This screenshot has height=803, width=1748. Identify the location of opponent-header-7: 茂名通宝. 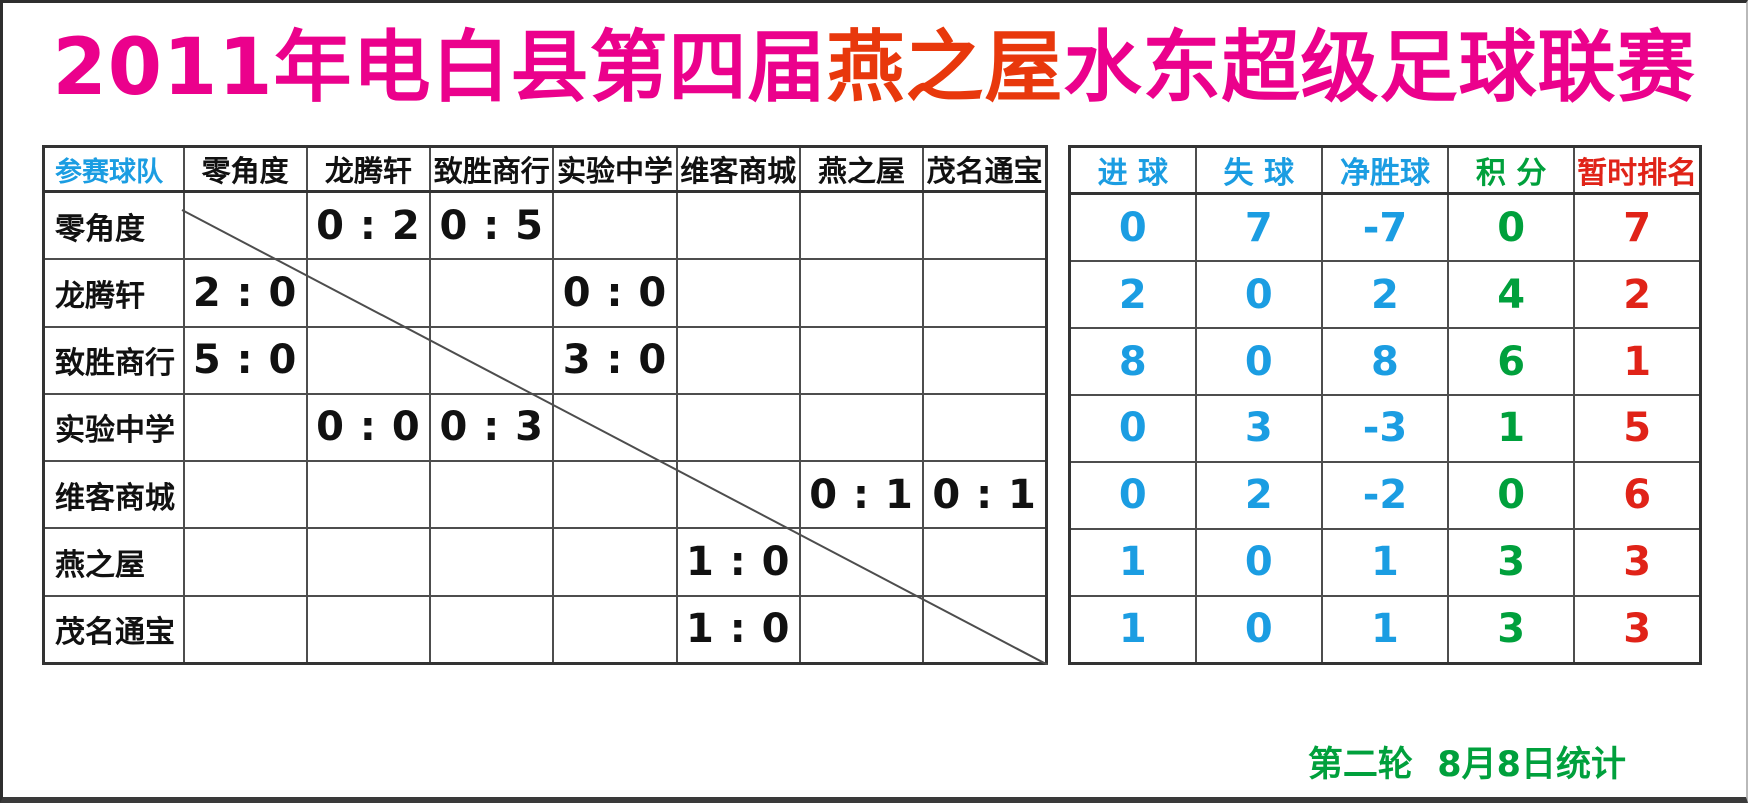
(985, 169).